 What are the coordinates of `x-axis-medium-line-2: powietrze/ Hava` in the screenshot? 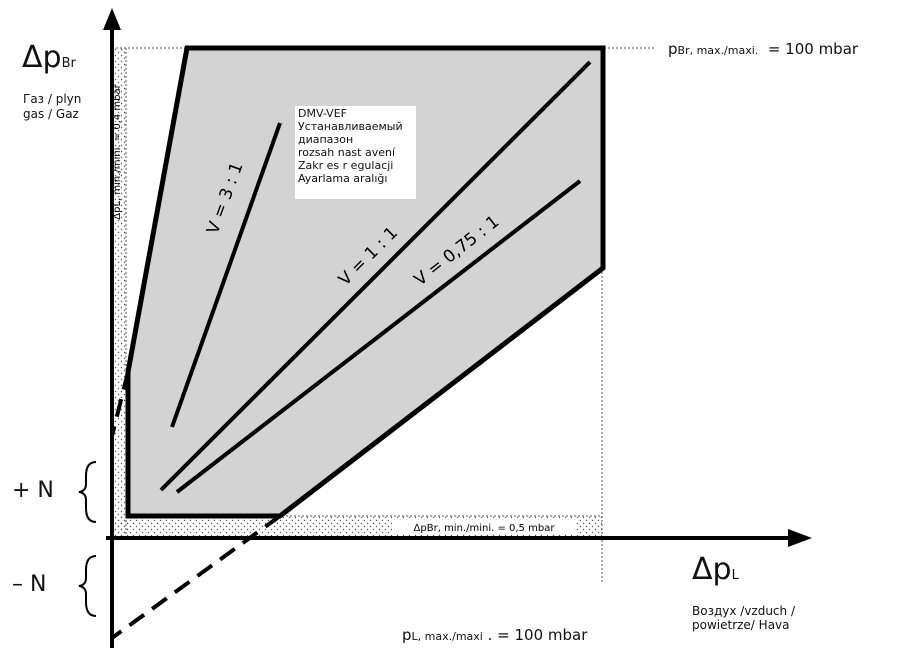 It's located at (741, 625).